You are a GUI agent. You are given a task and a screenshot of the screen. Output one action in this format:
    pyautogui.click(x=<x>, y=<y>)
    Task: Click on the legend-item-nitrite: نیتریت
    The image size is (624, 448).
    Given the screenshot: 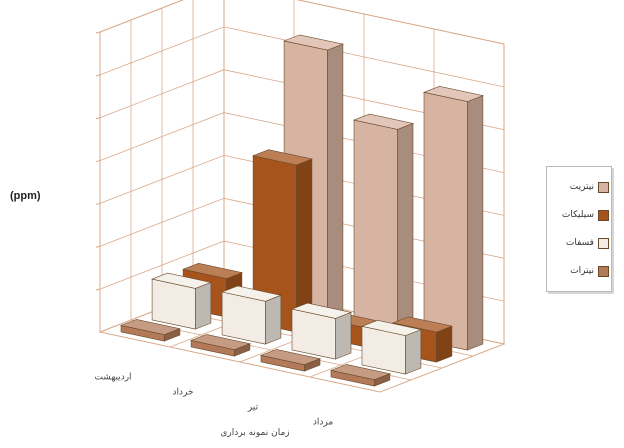 What is the action you would take?
    pyautogui.click(x=581, y=187)
    